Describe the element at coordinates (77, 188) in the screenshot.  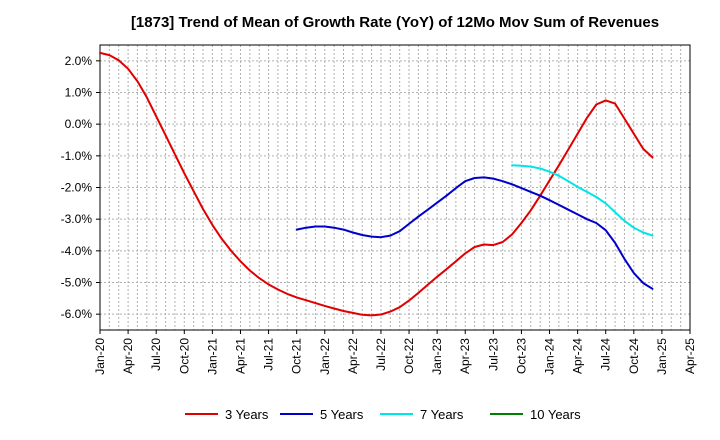
I see `y-tick-label: -2.0%` at that location.